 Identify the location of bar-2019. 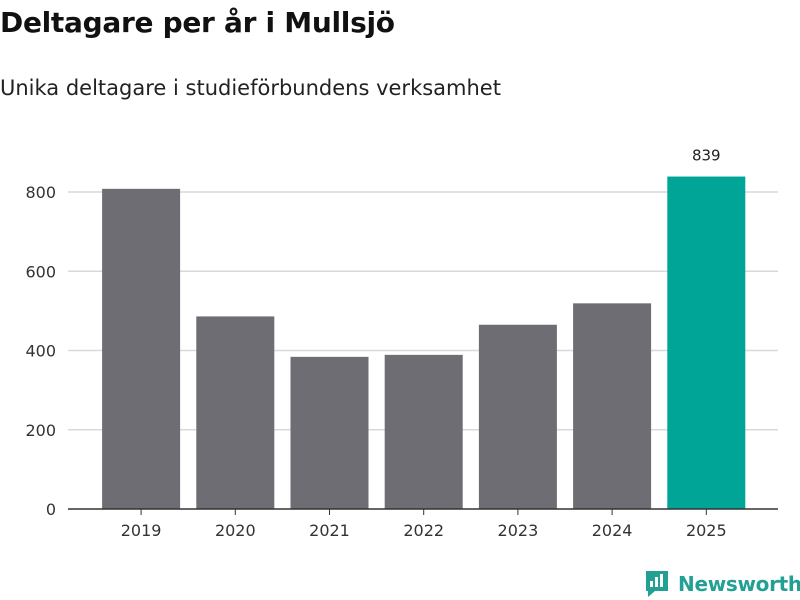
(141, 348).